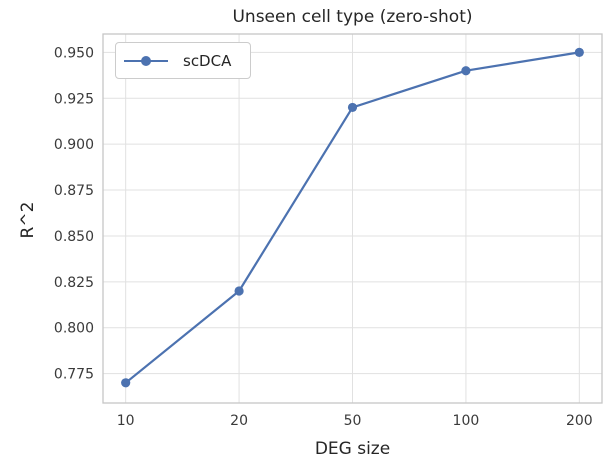  Describe the element at coordinates (579, 421) in the screenshot. I see `x-tick-label: 200` at that location.